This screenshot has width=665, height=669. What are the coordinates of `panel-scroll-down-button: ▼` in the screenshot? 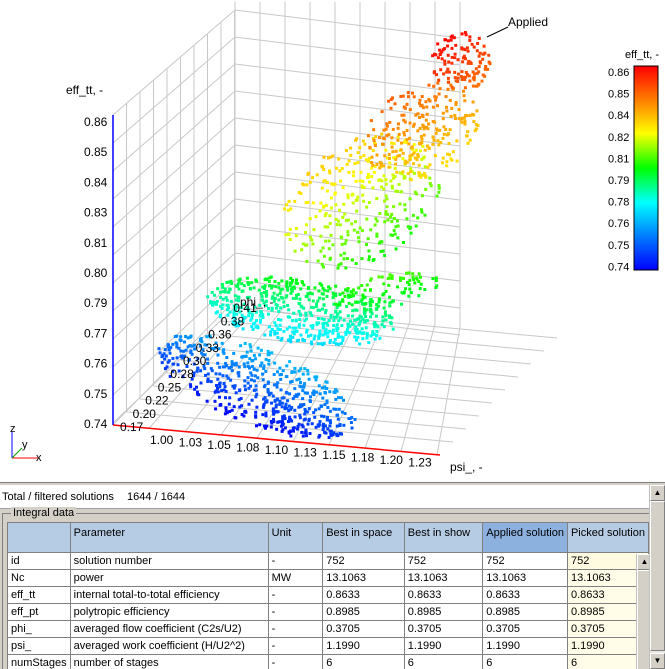 It's located at (657, 661).